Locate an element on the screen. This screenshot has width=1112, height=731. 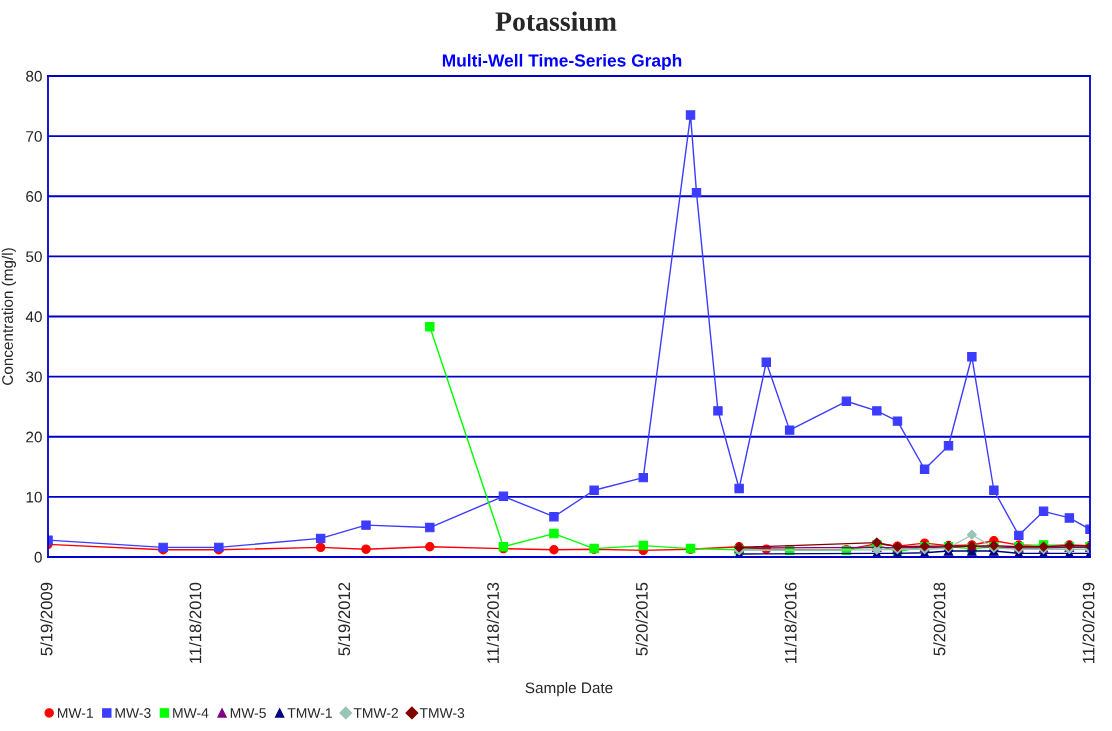
y-tick-label: 70 is located at coordinates (34, 136).